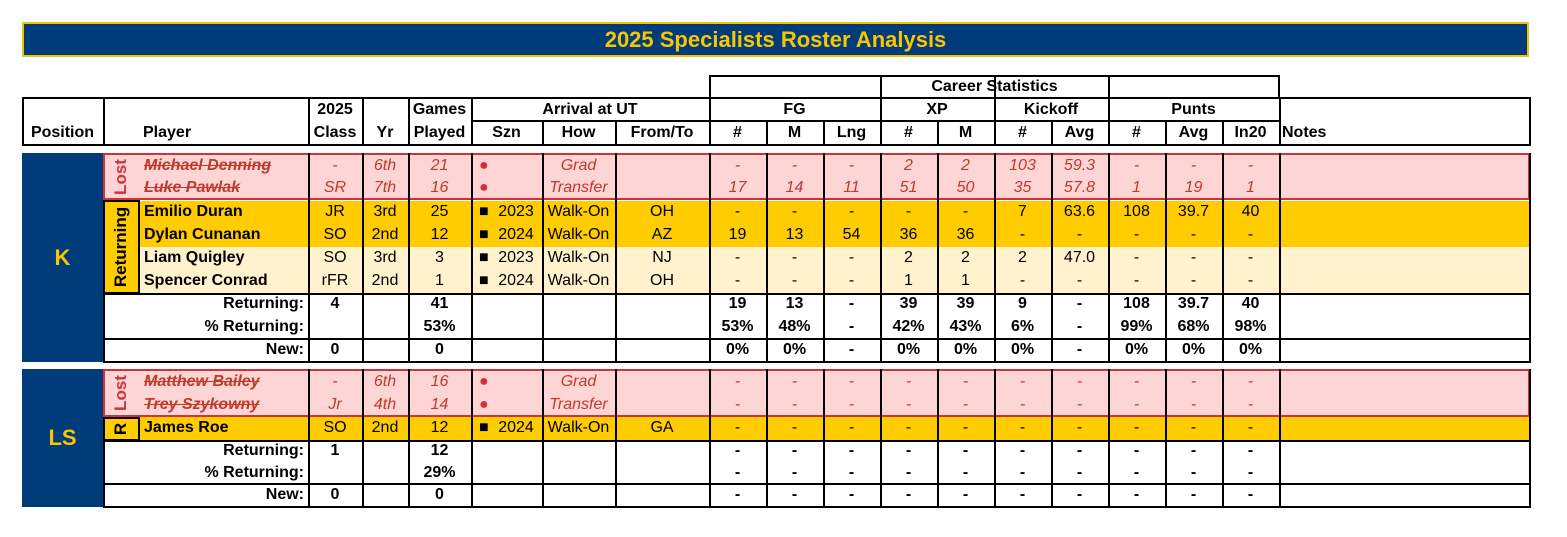  Describe the element at coordinates (794, 303) in the screenshot. I see `summary-stat: 13` at that location.